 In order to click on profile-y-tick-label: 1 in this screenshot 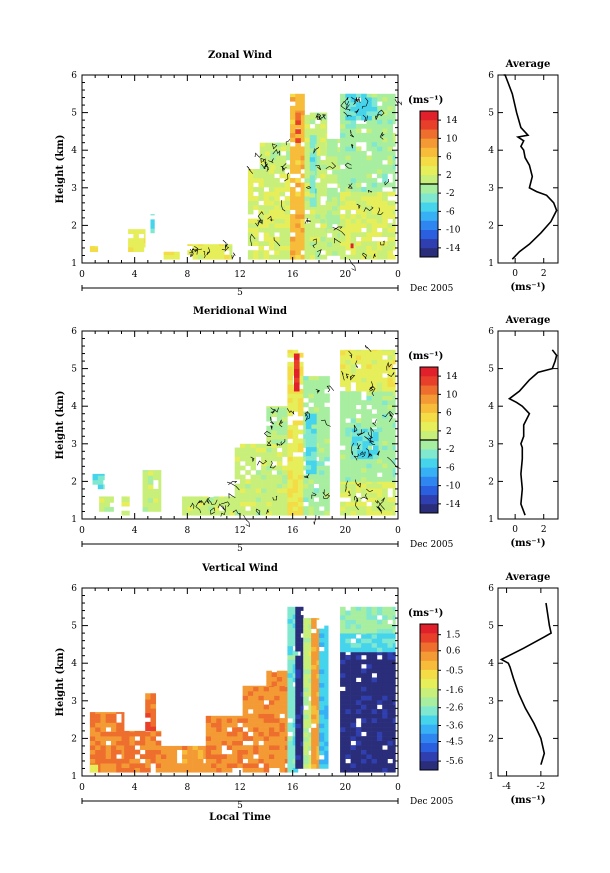, I will do `click(491, 777)`.